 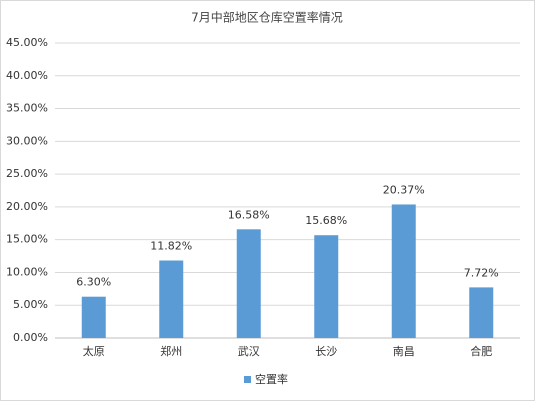 I want to click on y-tick-label: 5.00%, so click(x=30, y=304).